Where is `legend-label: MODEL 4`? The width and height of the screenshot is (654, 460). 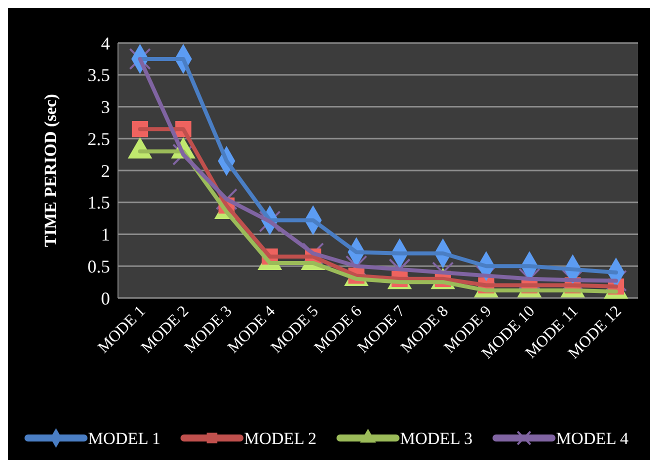
legend-label: MODEL 4 is located at coordinates (593, 438).